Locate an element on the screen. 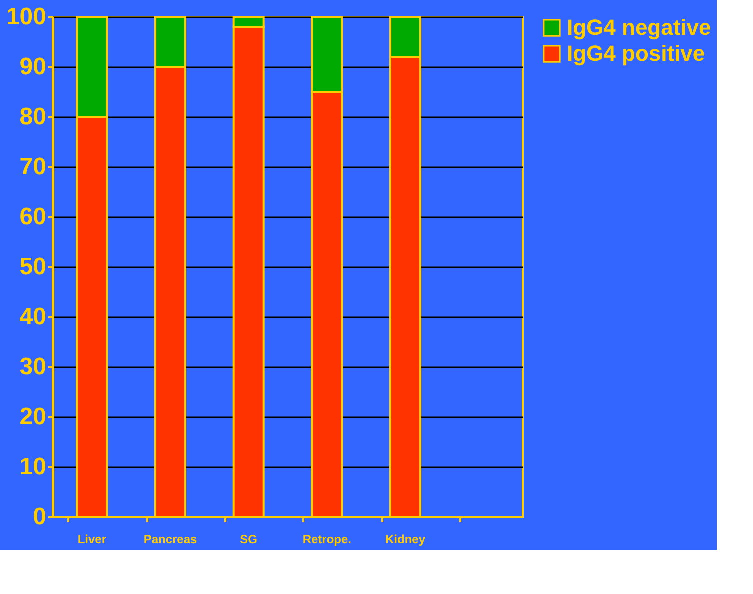 The width and height of the screenshot is (753, 594). y-tick-label: 90 is located at coordinates (33, 67).